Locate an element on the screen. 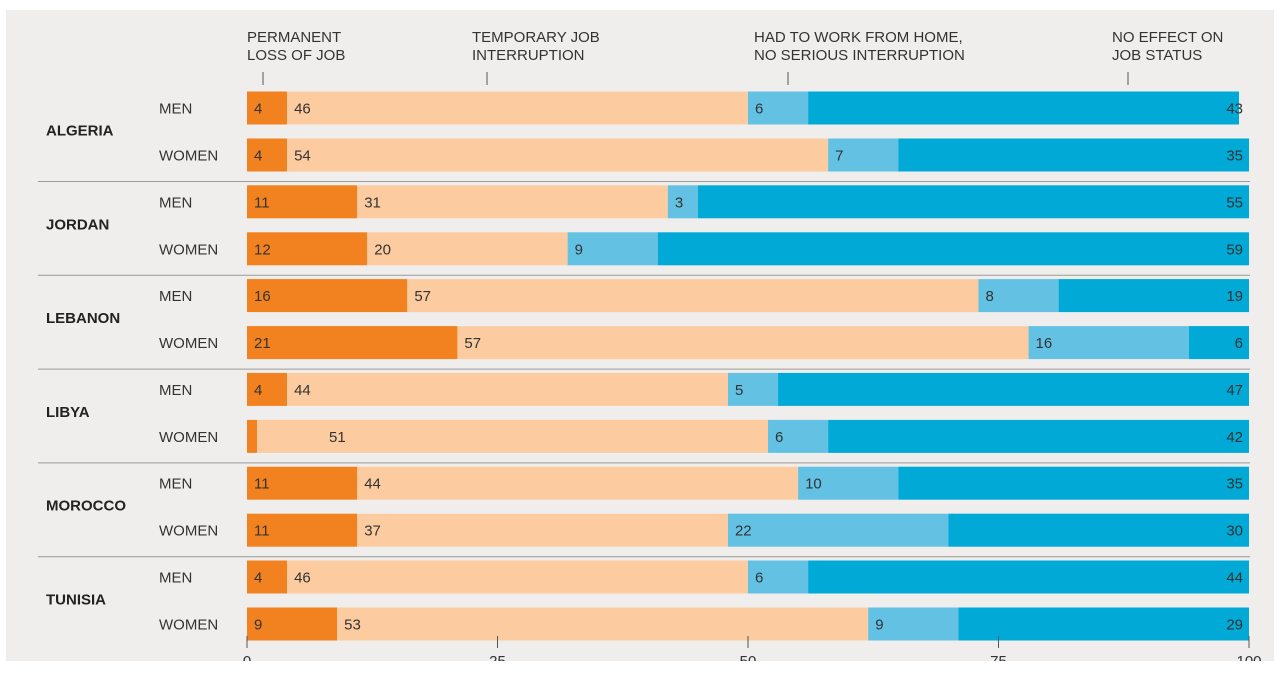 This screenshot has width=1282, height=677. legend-label-4: JOB STATUS is located at coordinates (1157, 55).